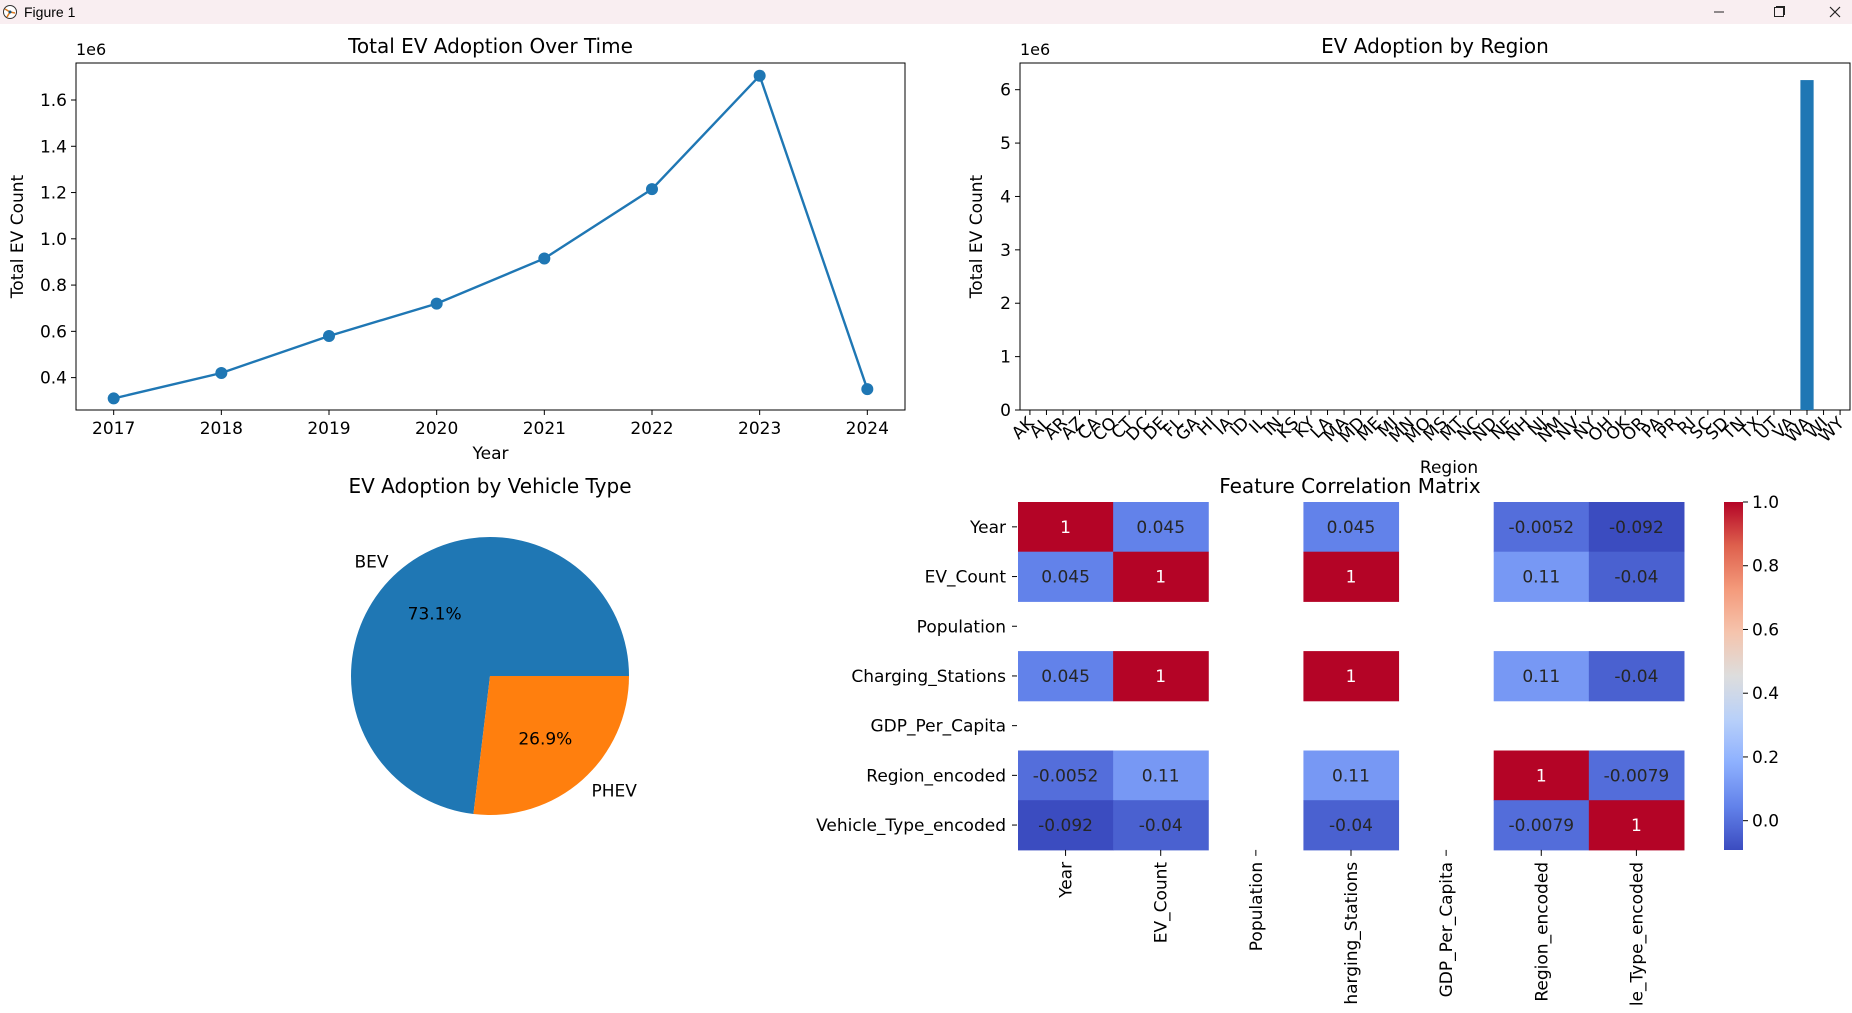 This screenshot has height=1013, width=1852. Describe the element at coordinates (1005, 251) in the screenshot. I see `bar-chart-ytick-label: 3` at that location.